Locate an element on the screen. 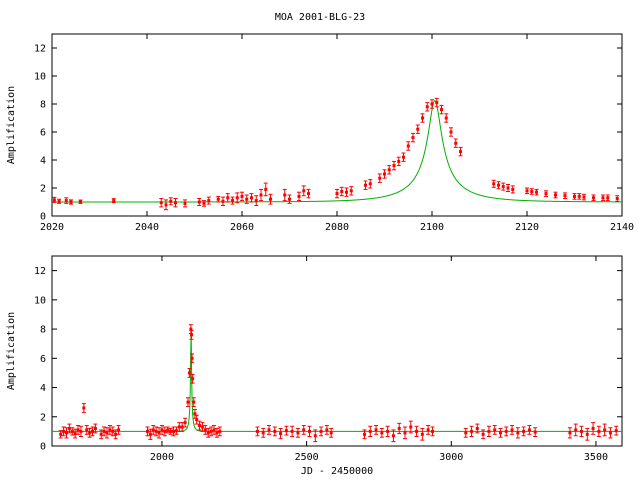 The width and height of the screenshot is (640, 480). x-axis-label: JD - 2450000 is located at coordinates (337, 471).